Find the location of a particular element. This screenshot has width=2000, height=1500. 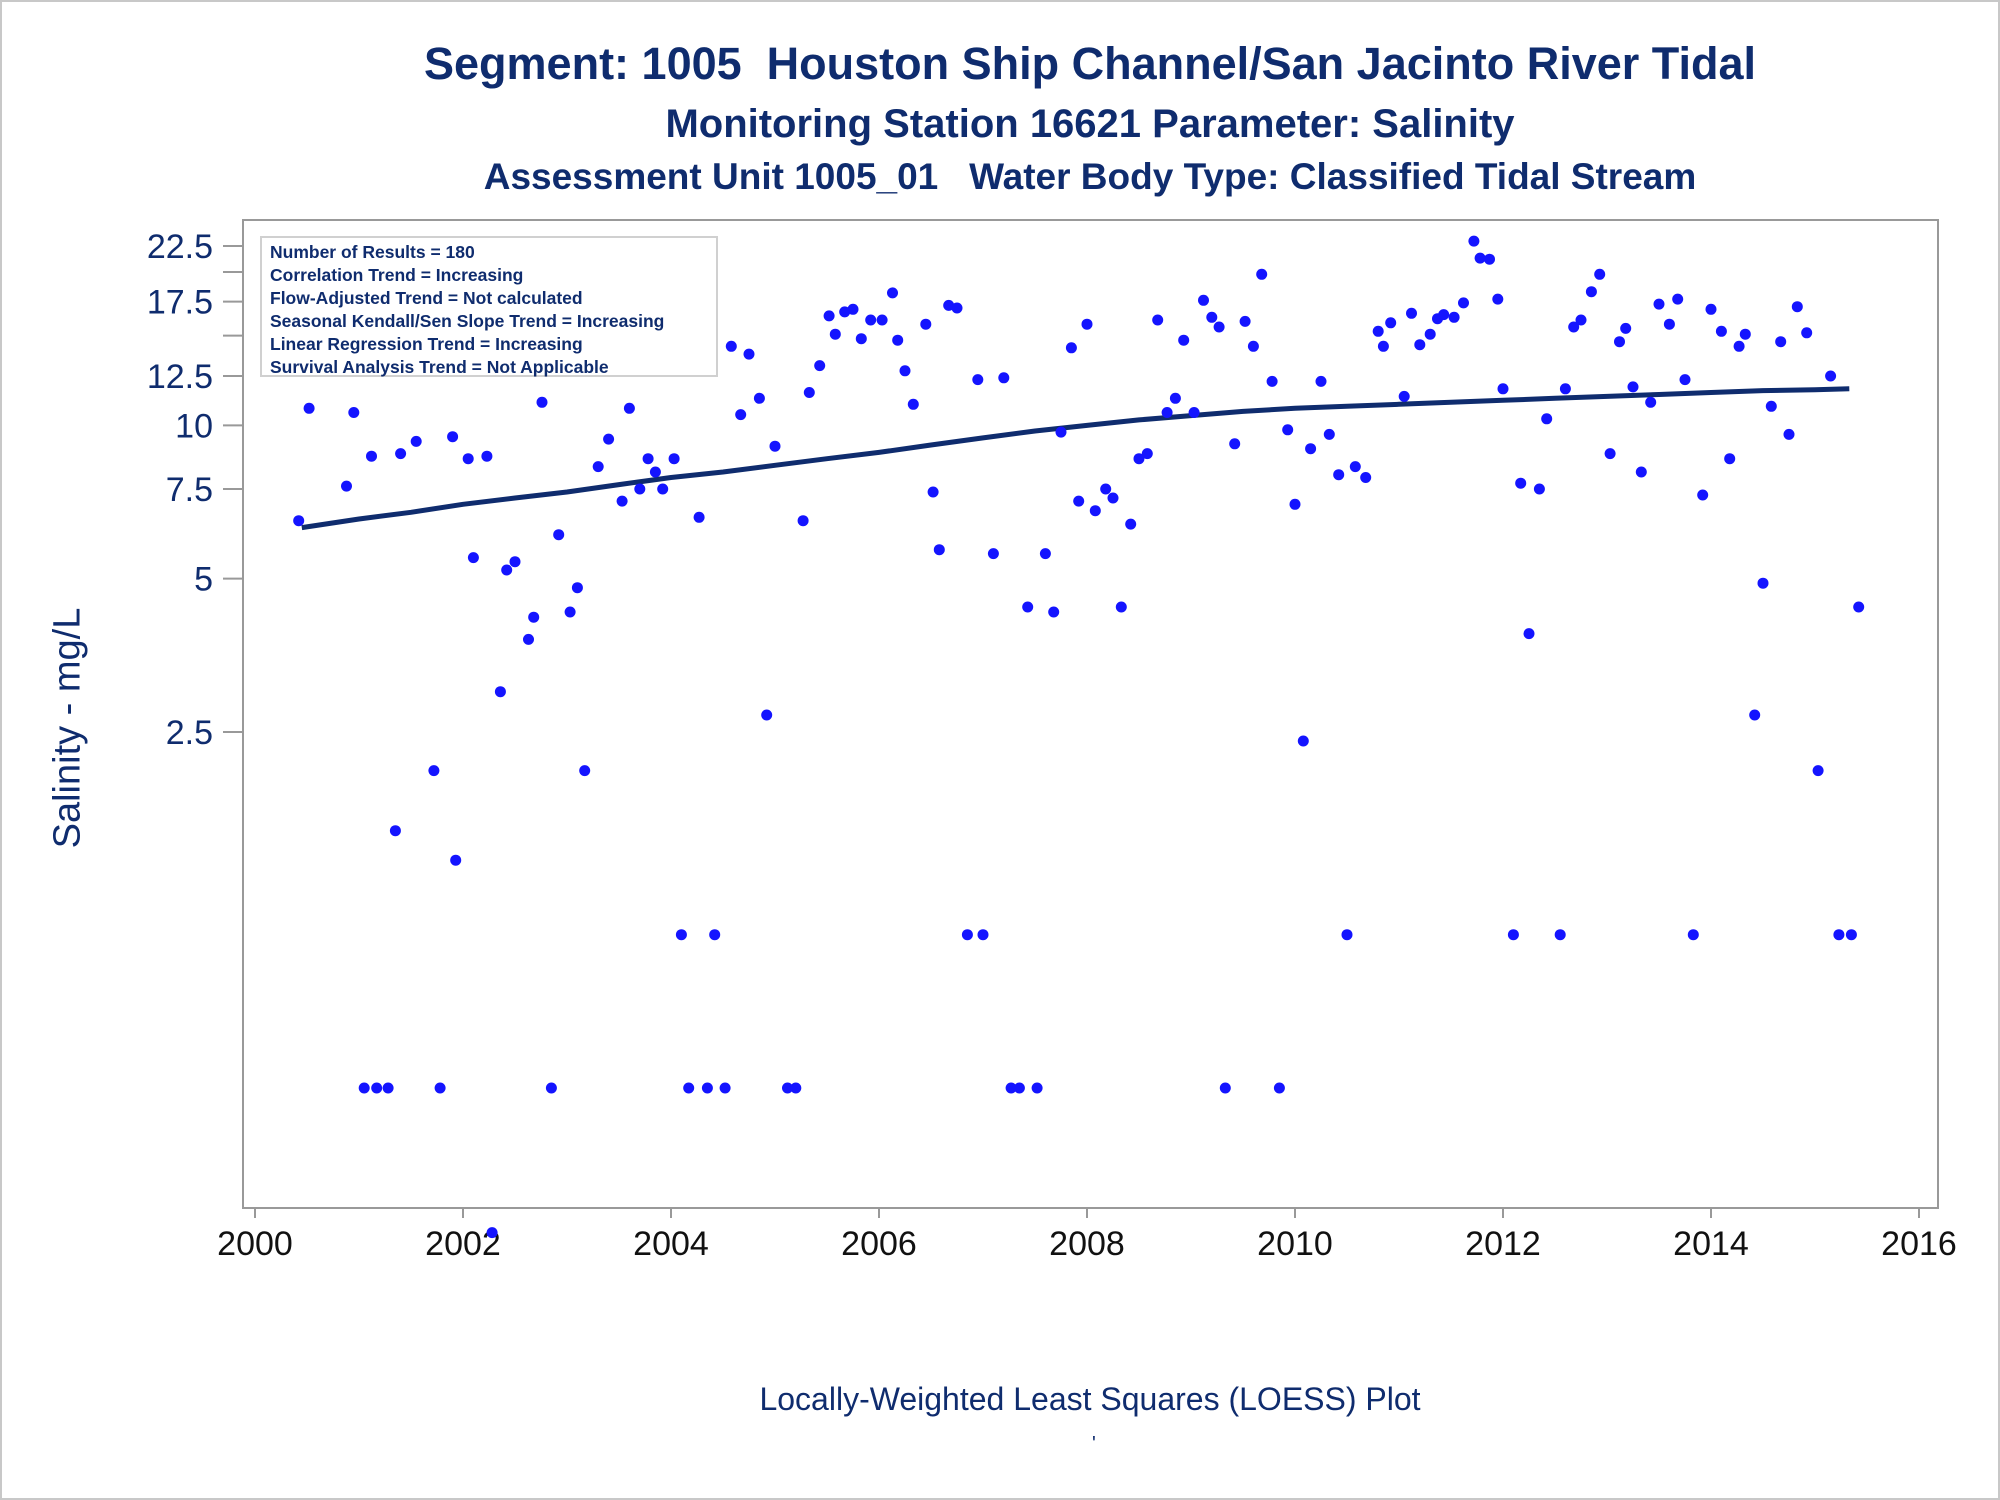

y-tick-label: 5 is located at coordinates (203, 580).